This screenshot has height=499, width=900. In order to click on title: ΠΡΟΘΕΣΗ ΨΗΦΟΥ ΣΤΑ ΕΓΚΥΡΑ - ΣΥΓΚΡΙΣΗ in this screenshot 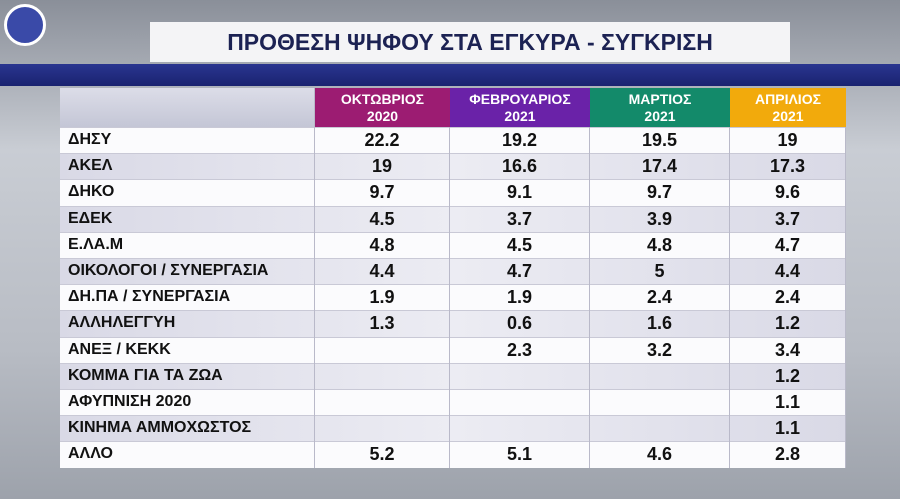, I will do `click(470, 42)`.